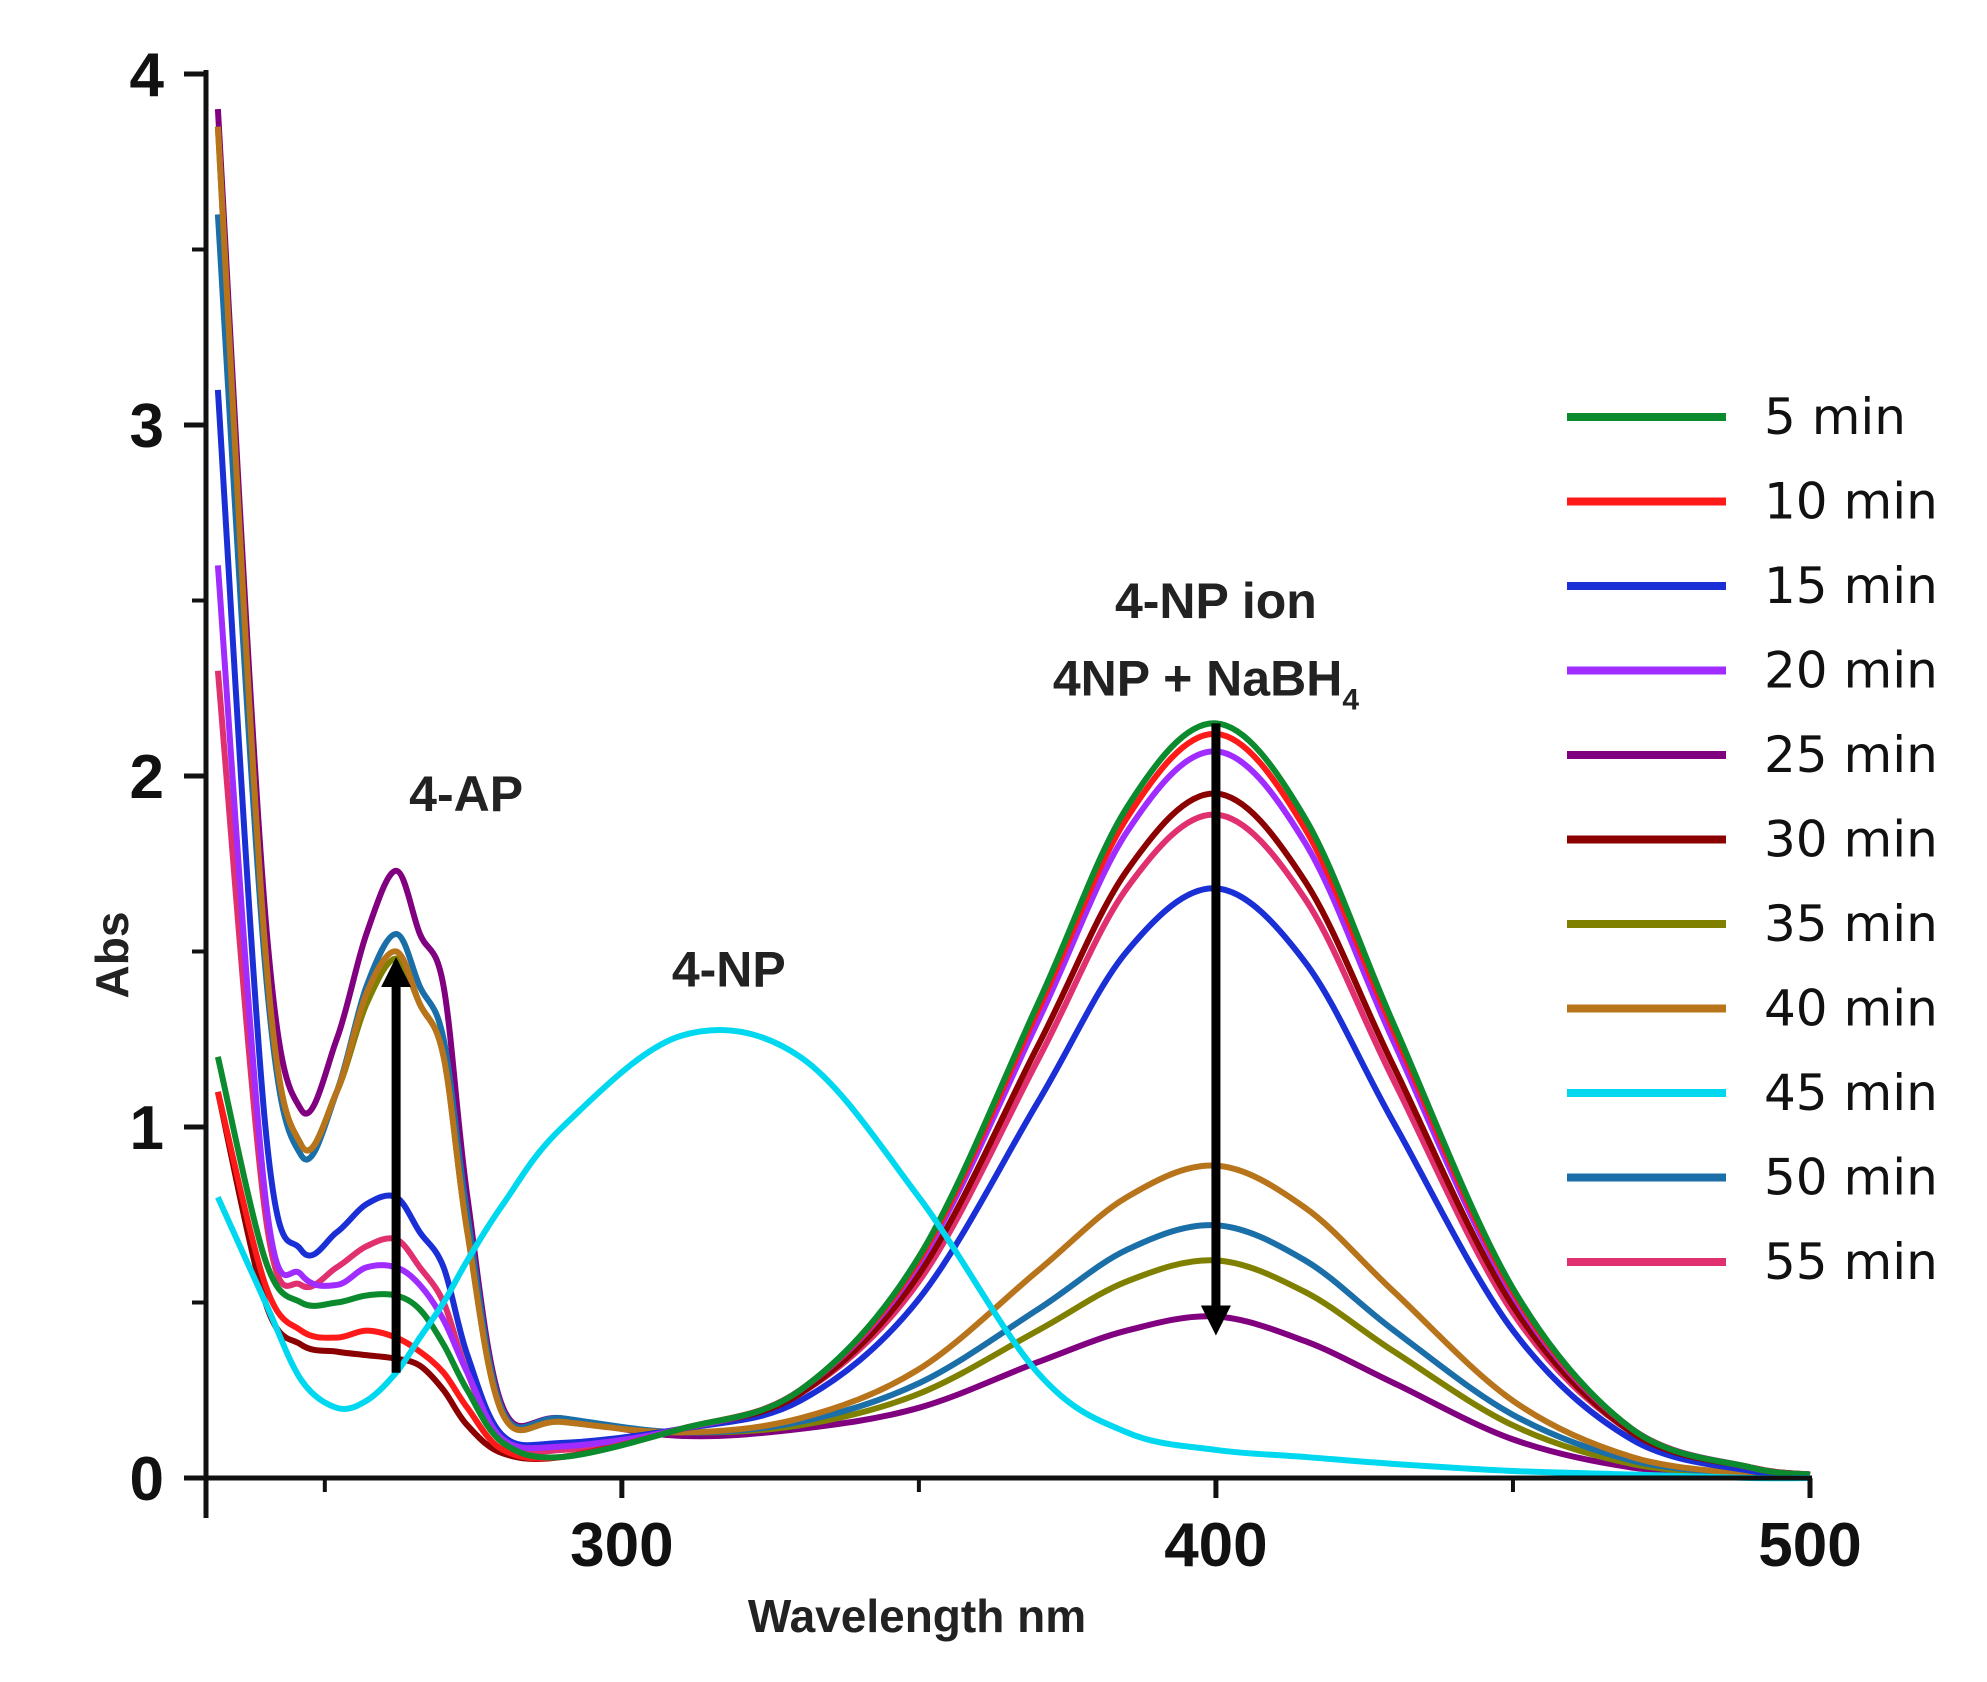 The width and height of the screenshot is (1987, 1682). I want to click on legend-item: 50 min, so click(1752, 1178).